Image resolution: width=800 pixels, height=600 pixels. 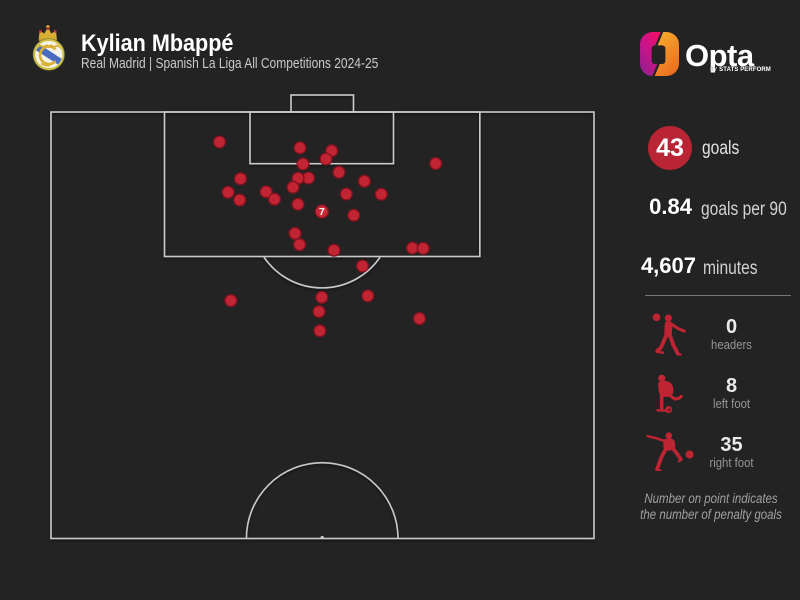 What do you see at coordinates (322, 212) in the screenshot?
I see `svg-text: 7` at bounding box center [322, 212].